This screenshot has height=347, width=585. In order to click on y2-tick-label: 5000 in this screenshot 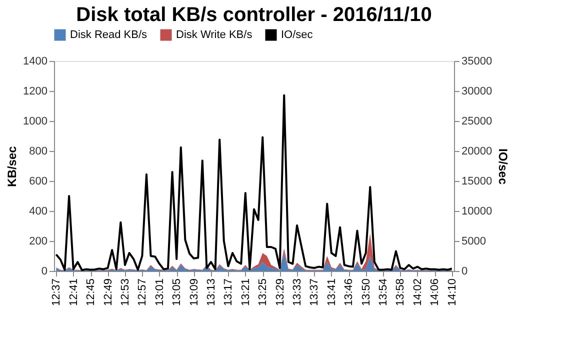, I will do `click(474, 242)`.